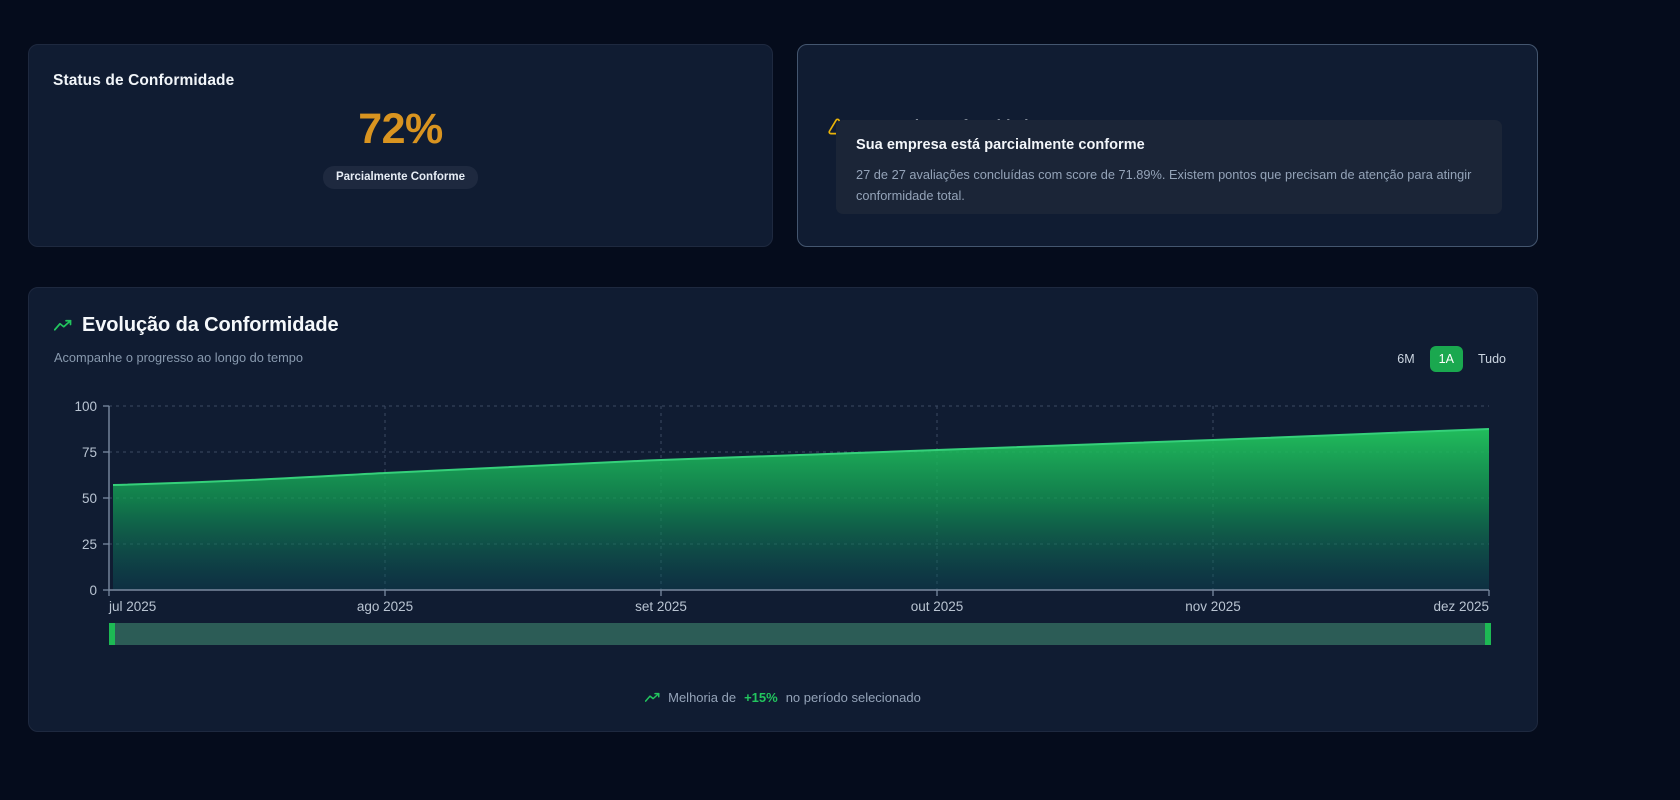 The image size is (1680, 800). I want to click on status-badge: Parcialmente Conforme, so click(400, 178).